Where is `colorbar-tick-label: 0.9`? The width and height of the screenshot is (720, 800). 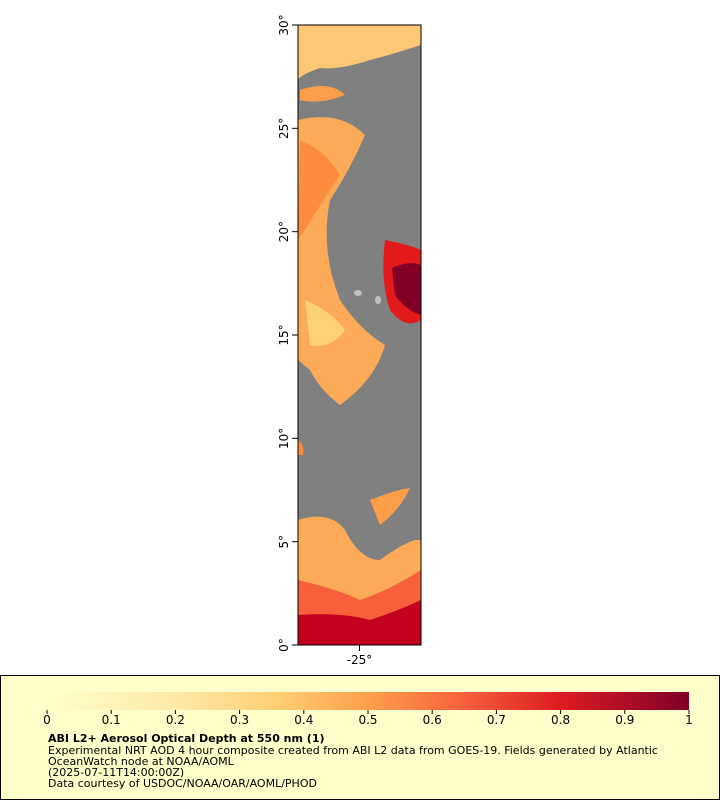
colorbar-tick-label: 0.9 is located at coordinates (624, 720).